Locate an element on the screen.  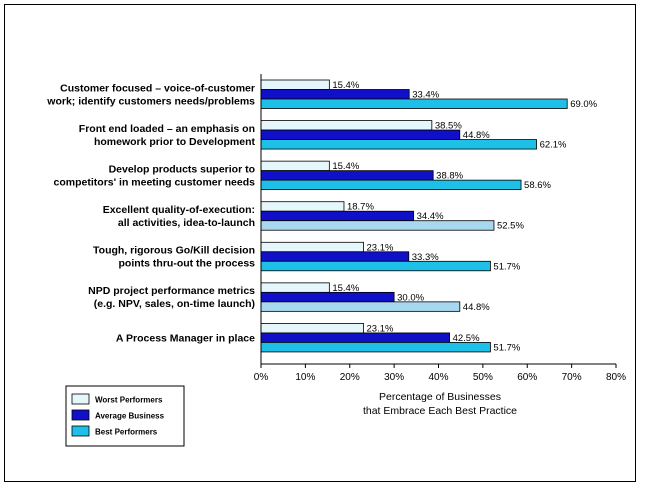
data-label: 30.0% is located at coordinates (410, 297).